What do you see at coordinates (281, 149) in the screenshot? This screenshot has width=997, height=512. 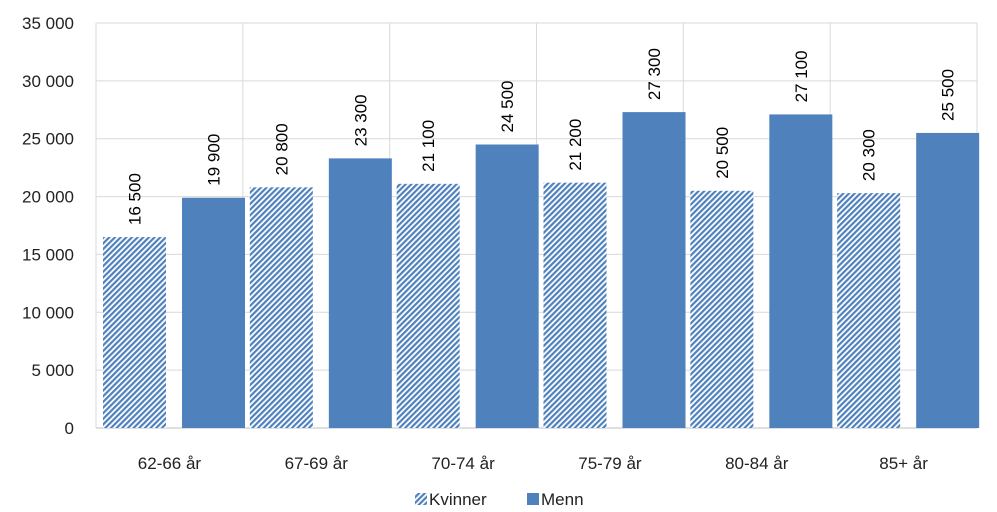 I see `data-label: 20 800` at bounding box center [281, 149].